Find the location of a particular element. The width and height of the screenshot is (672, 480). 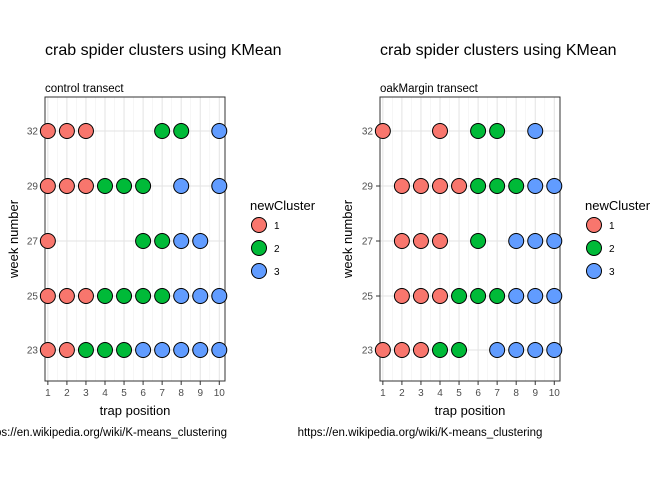

x-tick-label: 7 is located at coordinates (162, 393).